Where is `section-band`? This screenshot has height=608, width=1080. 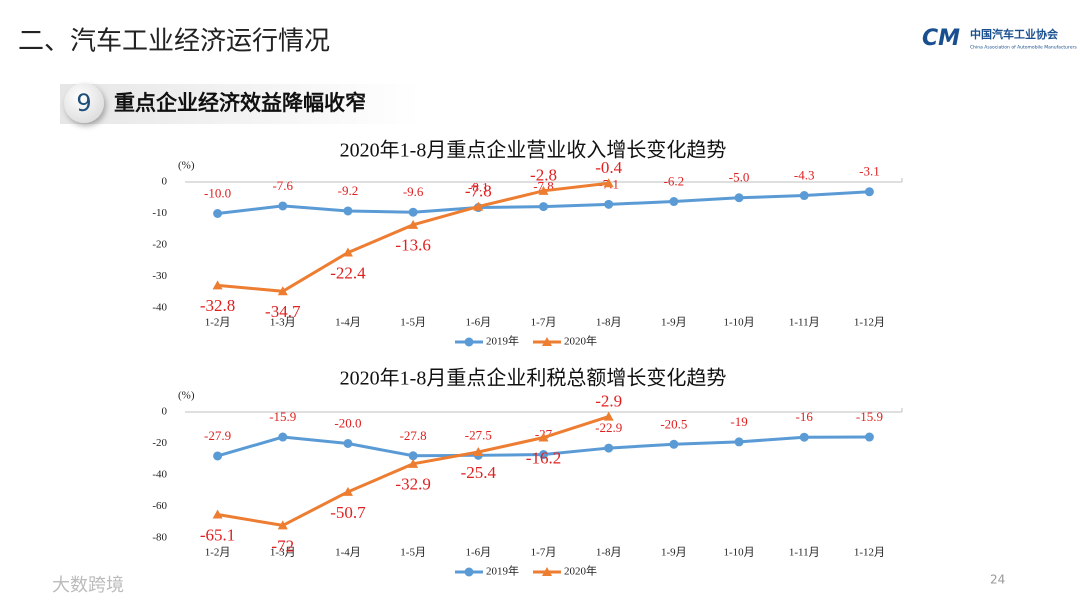
section-band is located at coordinates (240, 104).